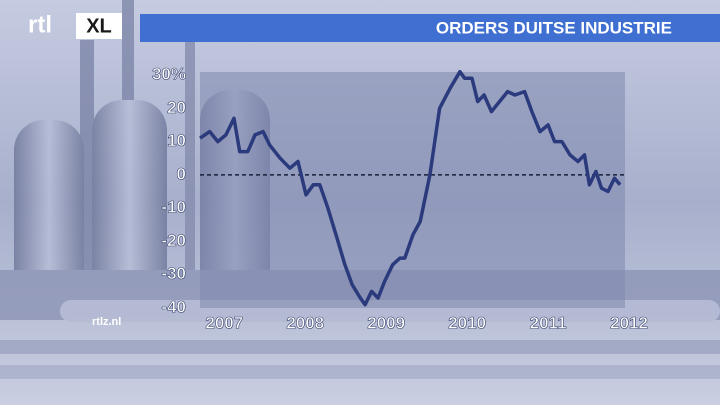  Describe the element at coordinates (305, 322) in the screenshot. I see `x-tick-label: 2008` at that location.